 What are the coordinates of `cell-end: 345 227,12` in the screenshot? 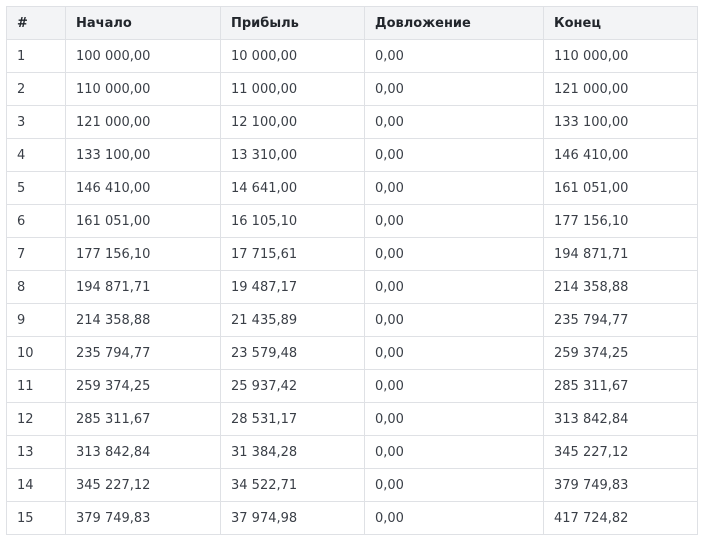 It's located at (620, 452).